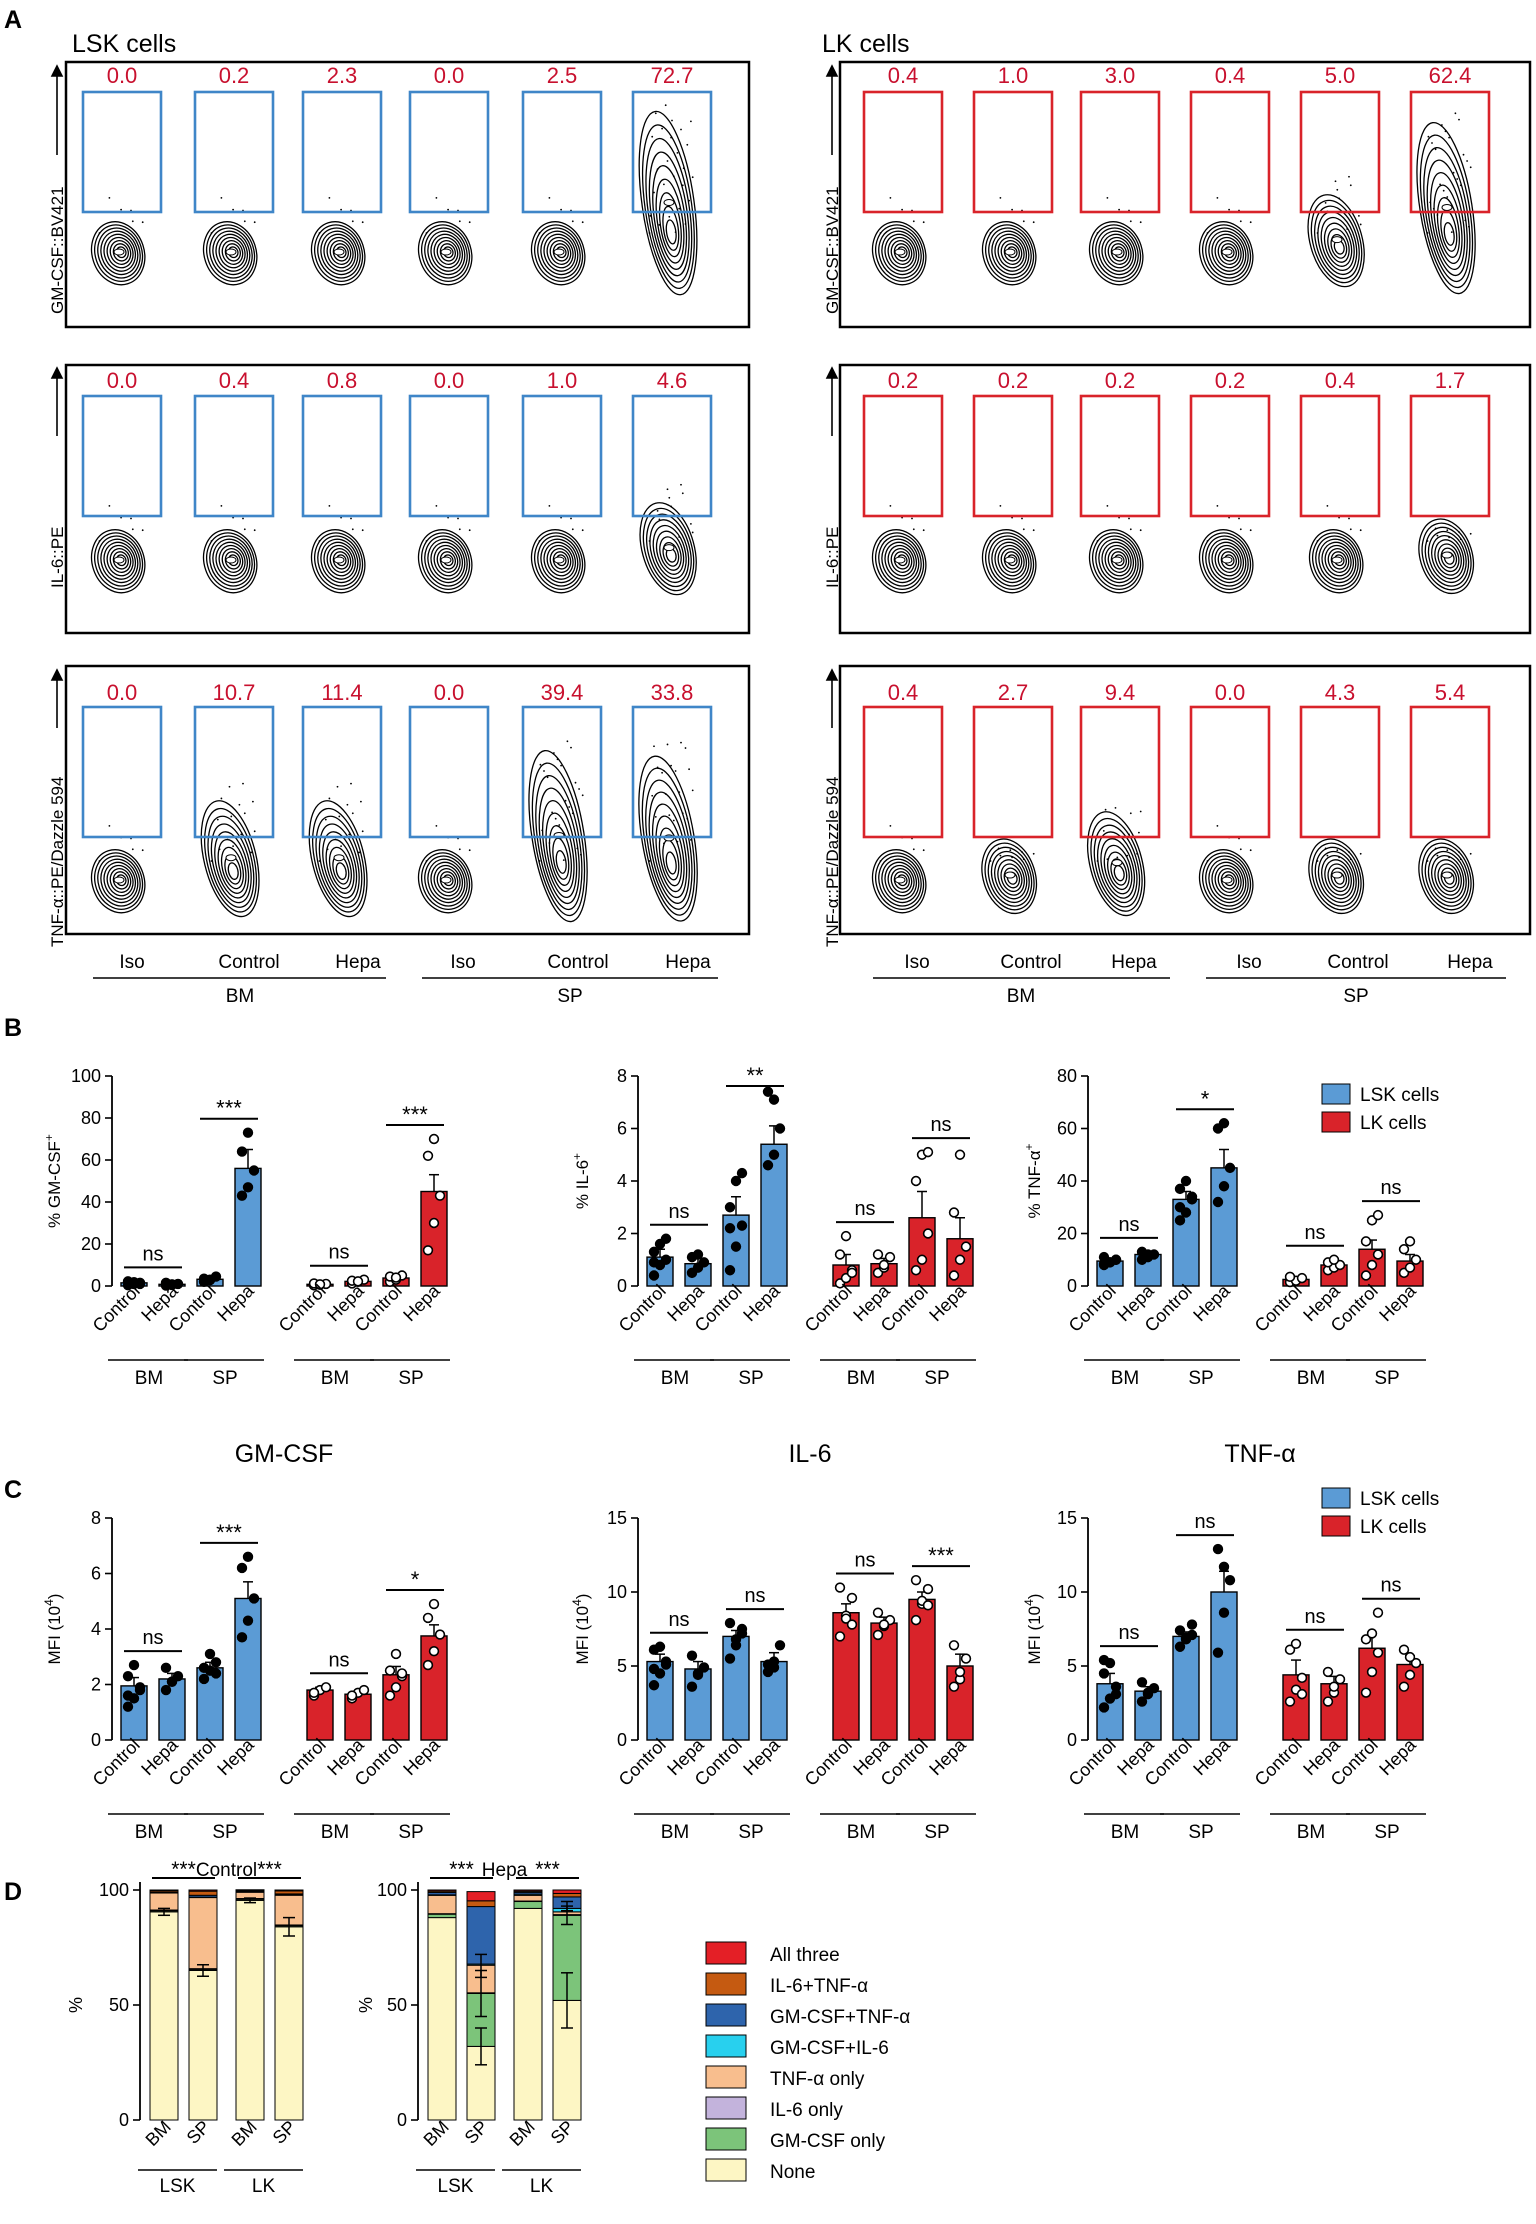 The height and width of the screenshot is (2224, 1536). I want to click on significance-label: ***, so click(229, 1108).